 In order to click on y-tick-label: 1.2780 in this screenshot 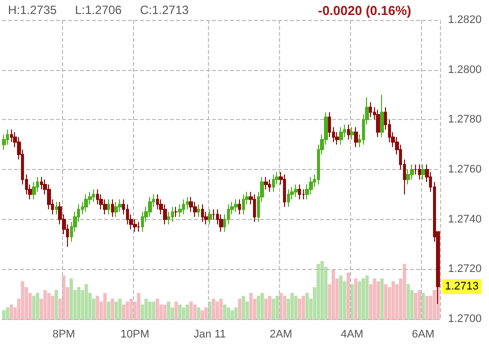, I will do `click(465, 120)`.